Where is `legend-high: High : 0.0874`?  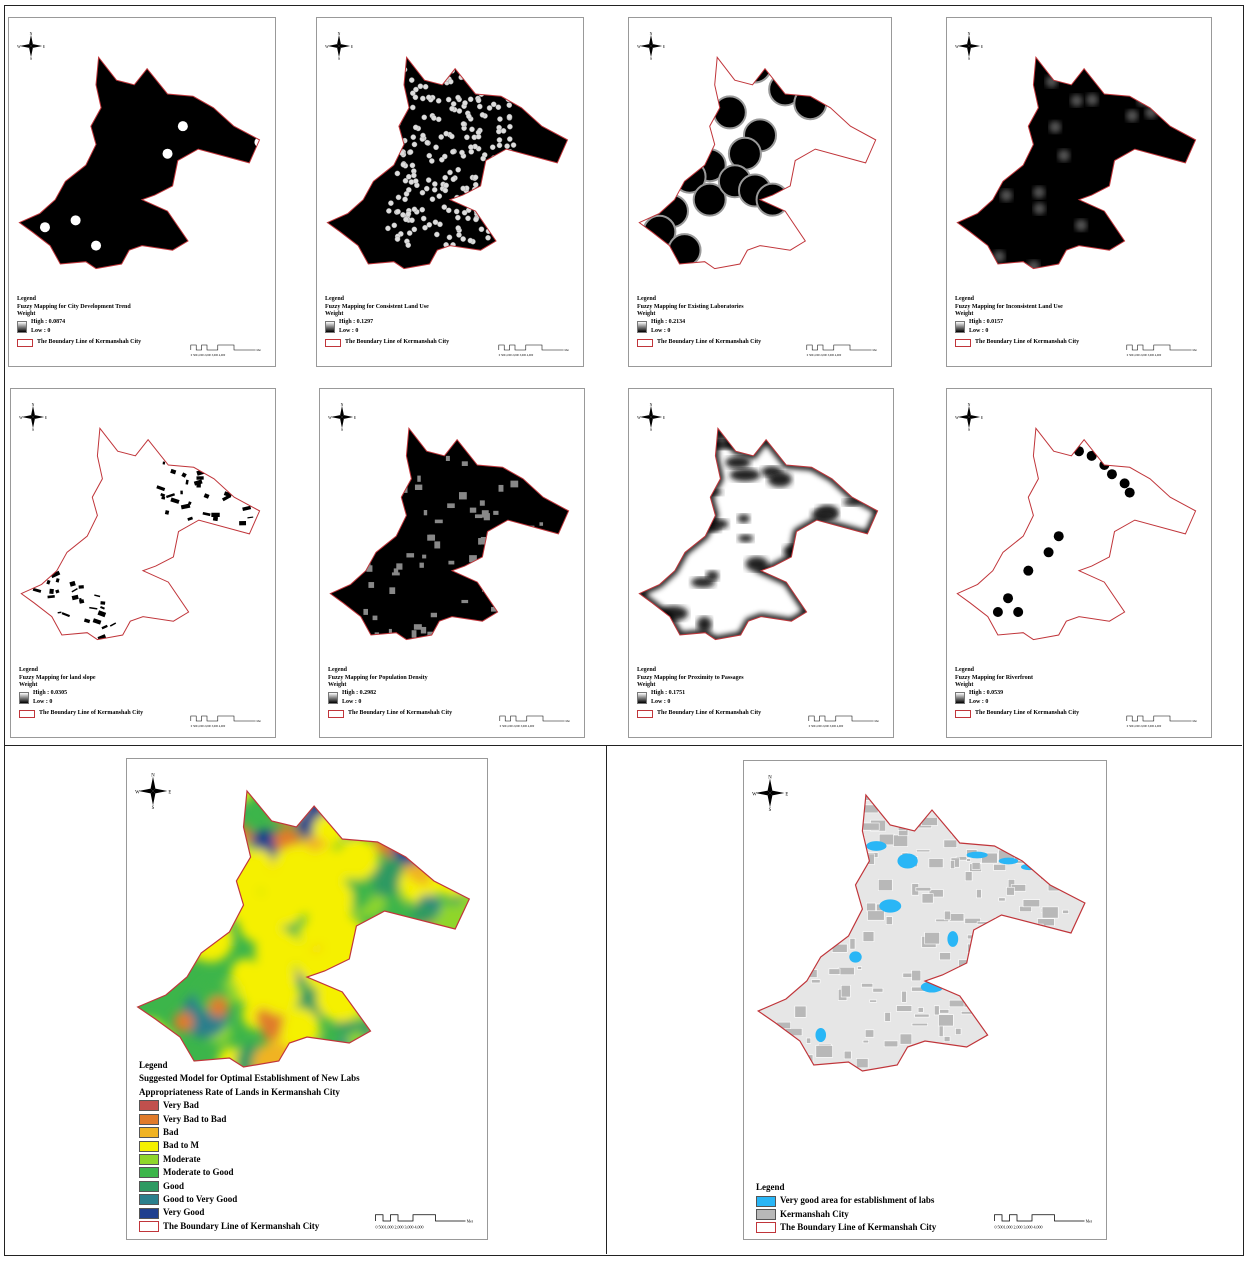 legend-high: High : 0.0874 is located at coordinates (48, 321).